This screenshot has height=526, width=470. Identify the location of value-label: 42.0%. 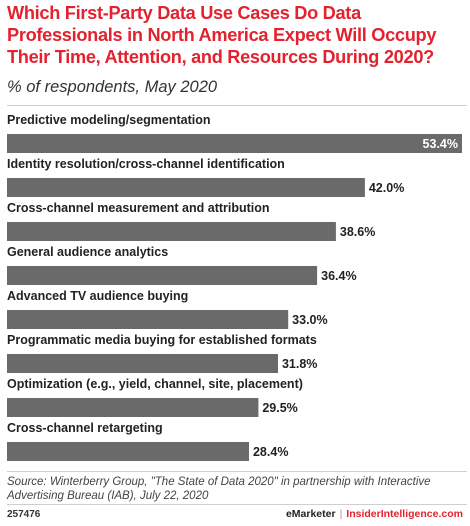
(386, 188).